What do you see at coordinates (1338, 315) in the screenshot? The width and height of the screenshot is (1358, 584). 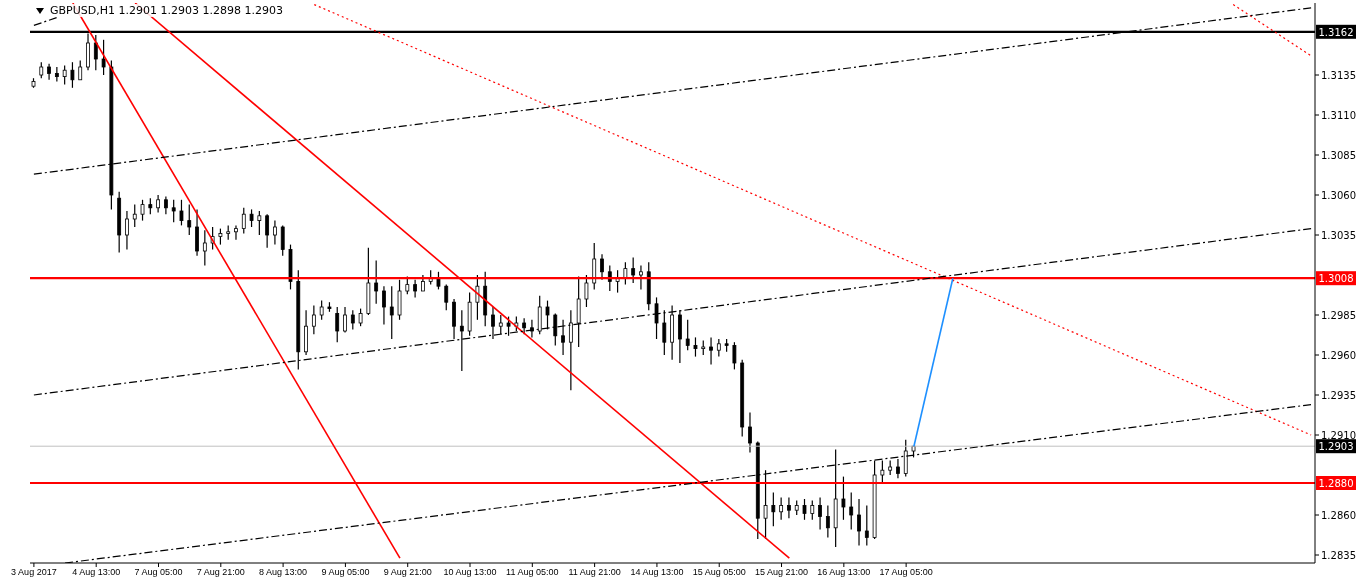 I see `y-tick-label: 1.2985` at bounding box center [1338, 315].